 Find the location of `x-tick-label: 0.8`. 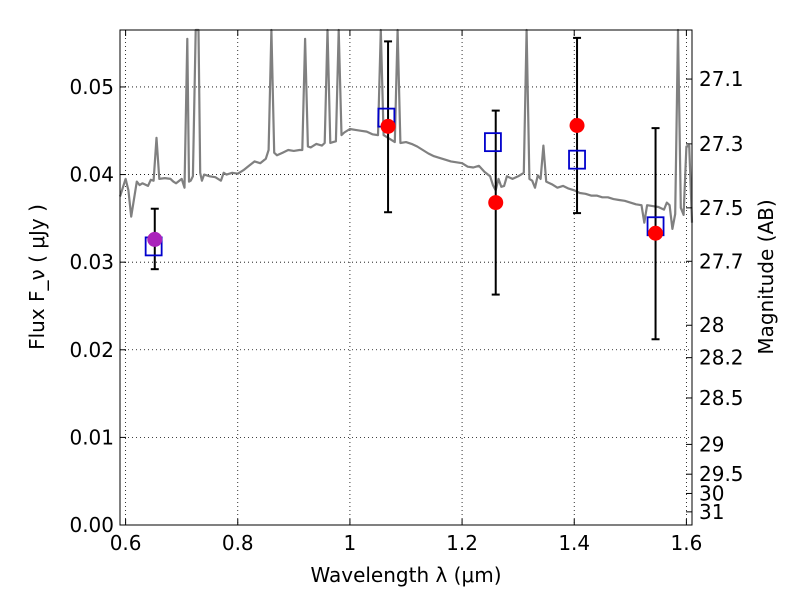

x-tick-label: 0.8 is located at coordinates (238, 543).